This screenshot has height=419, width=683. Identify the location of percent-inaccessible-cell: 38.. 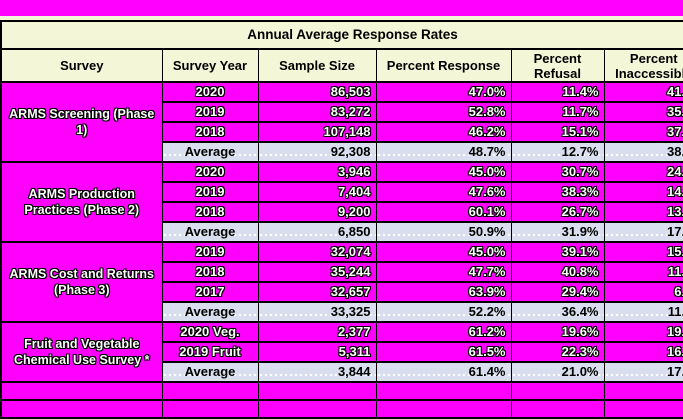
(643, 152).